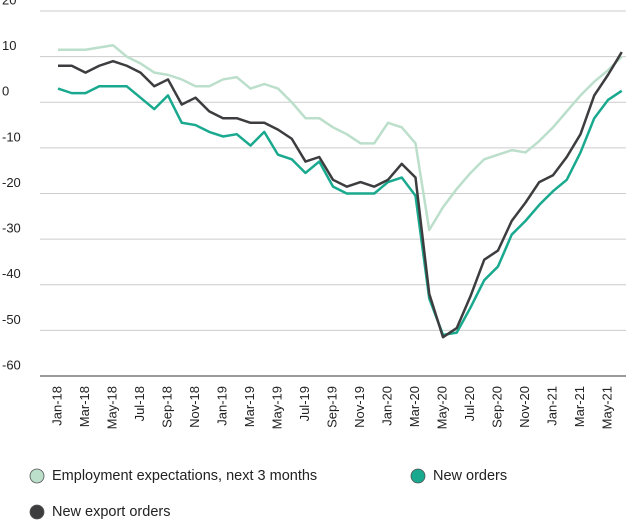  Describe the element at coordinates (496, 407) in the screenshot. I see `x-tick-label: Sep-20` at that location.